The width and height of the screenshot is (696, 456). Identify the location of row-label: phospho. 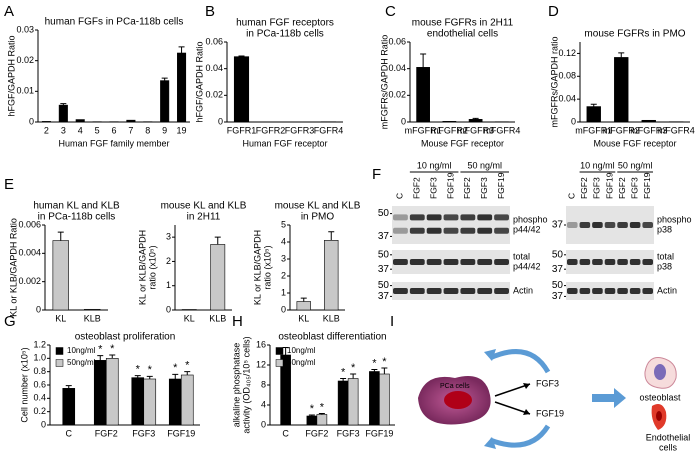
(530, 219).